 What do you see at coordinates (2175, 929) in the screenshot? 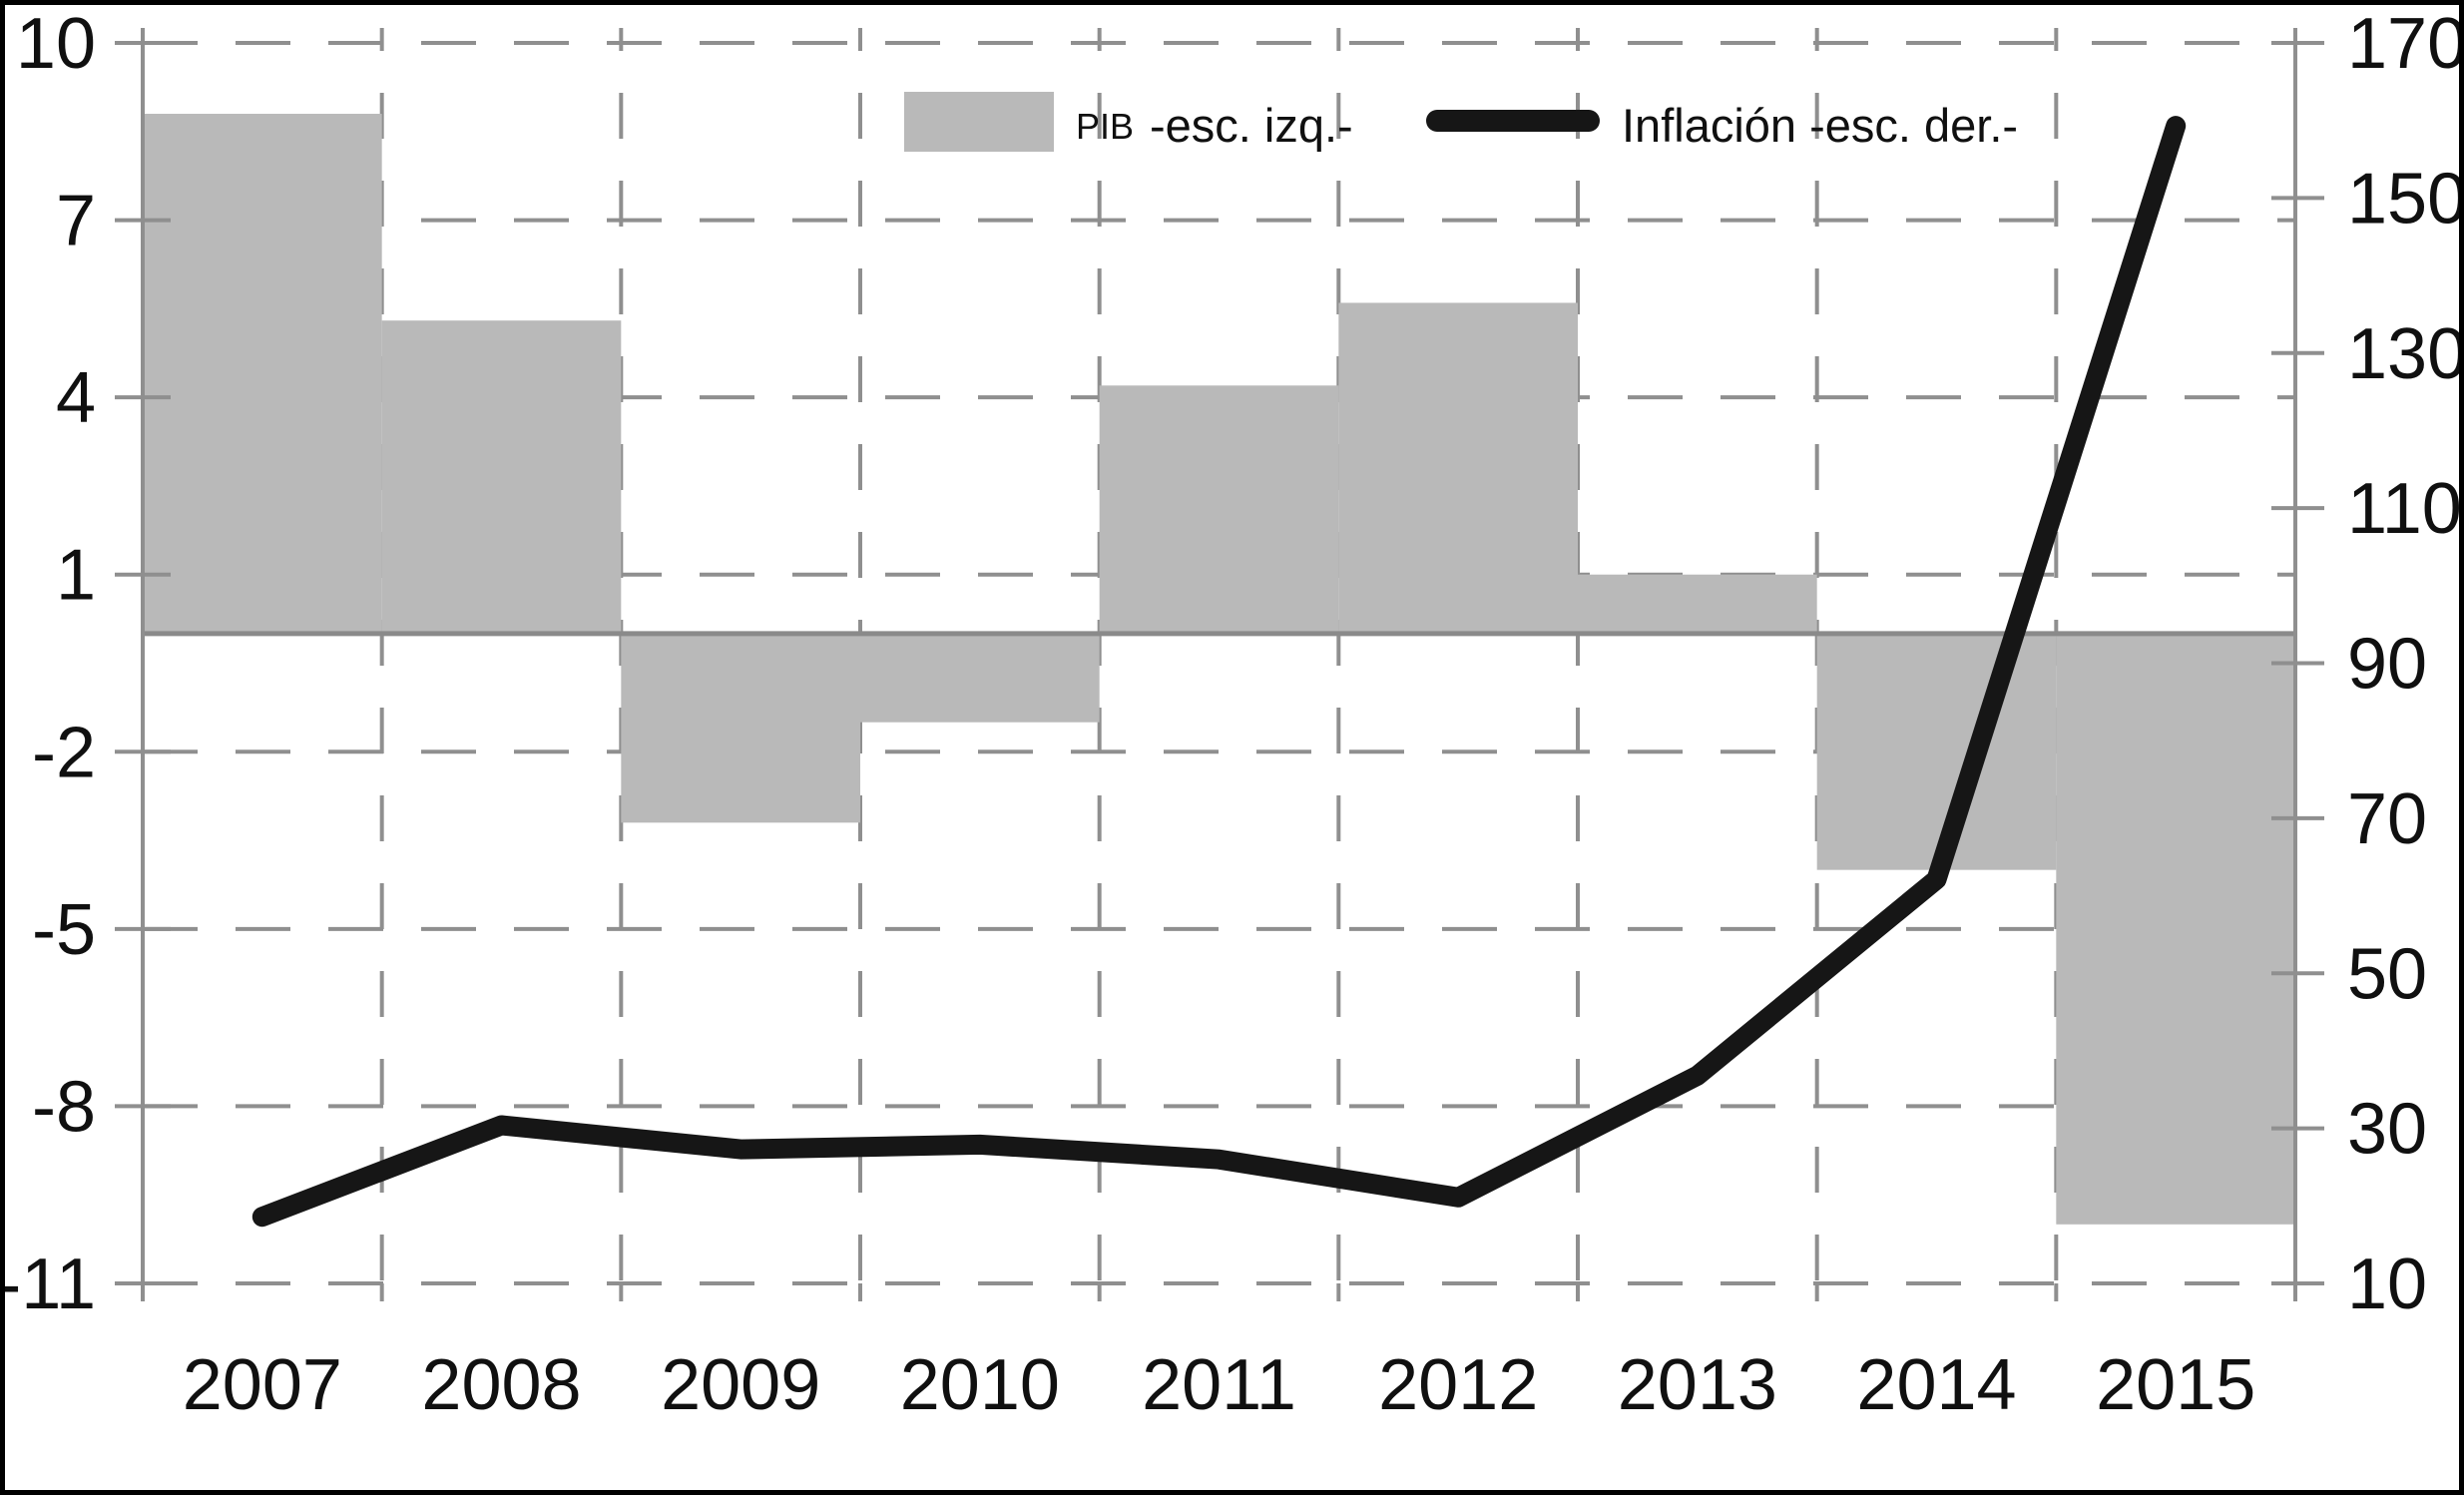
I see `gdp-bar-2015` at bounding box center [2175, 929].